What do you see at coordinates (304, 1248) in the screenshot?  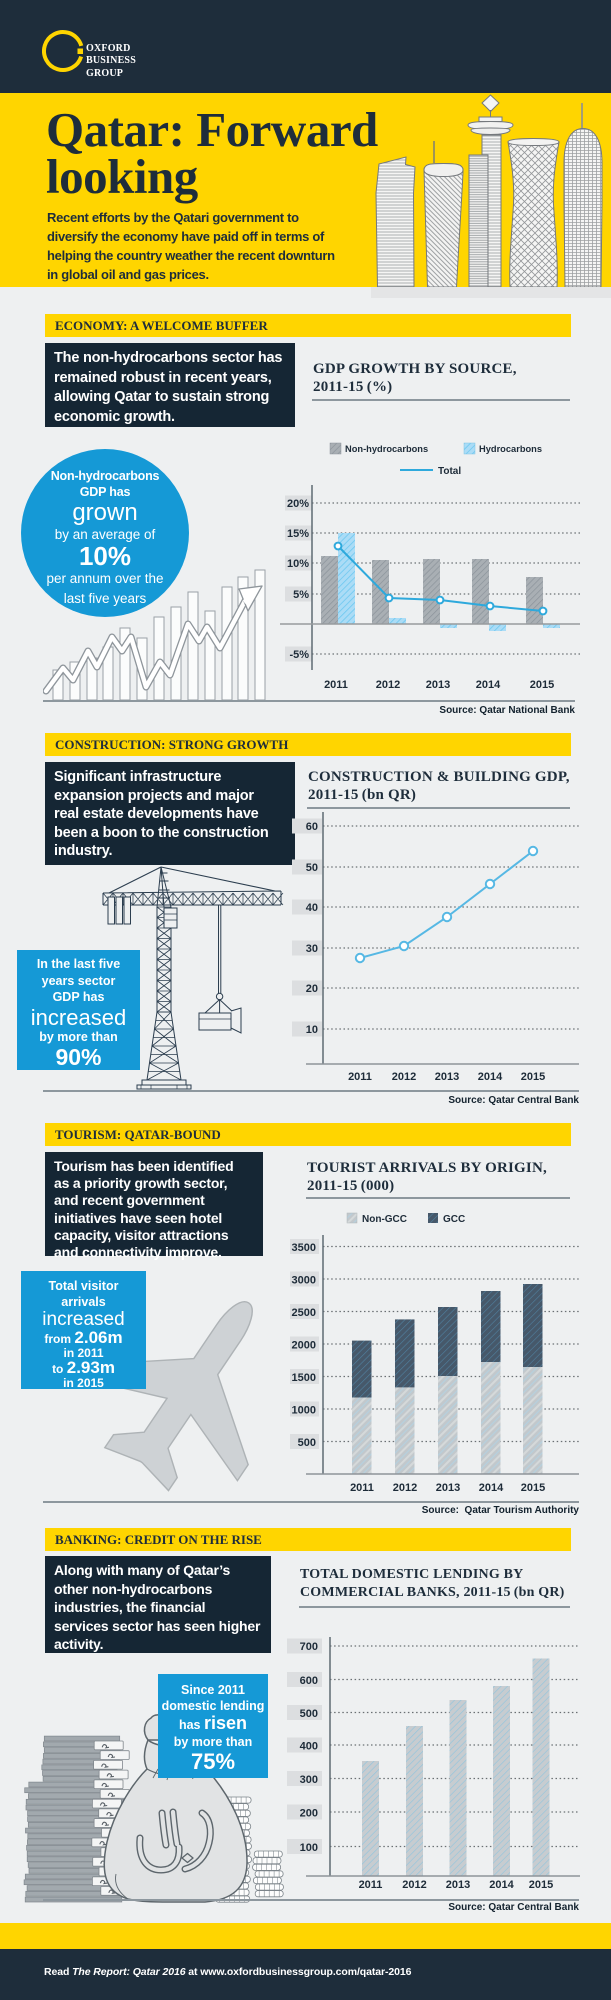 I see `svg-text: 3500` at bounding box center [304, 1248].